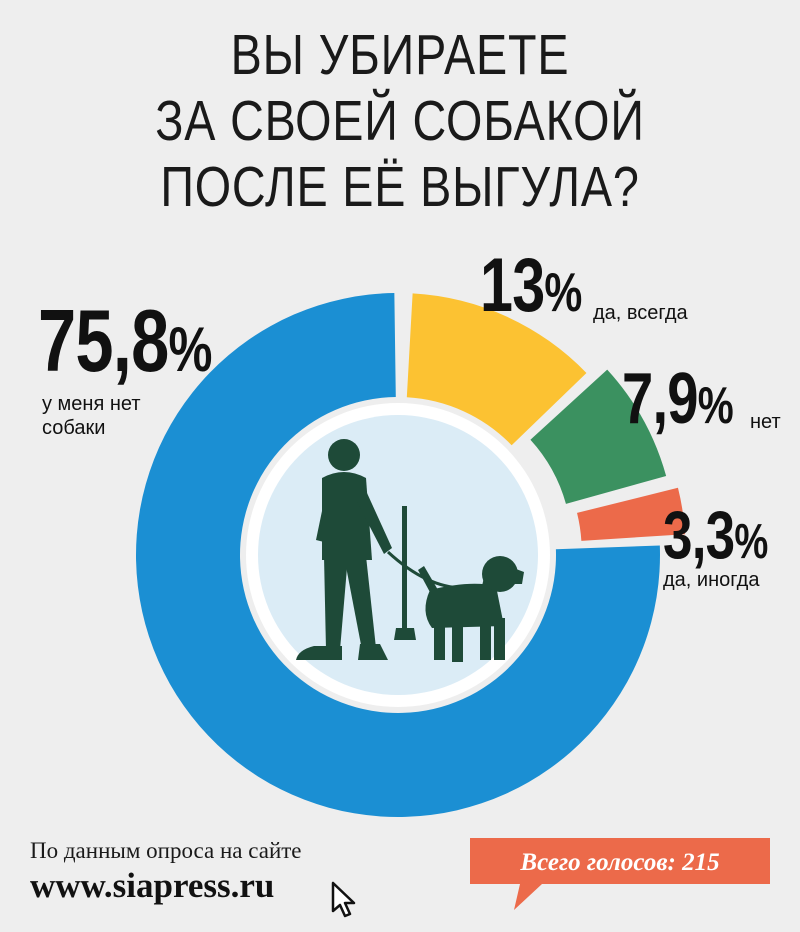  Describe the element at coordinates (715, 535) in the screenshot. I see `slice-value-label-sometimes: 3,3%` at that location.